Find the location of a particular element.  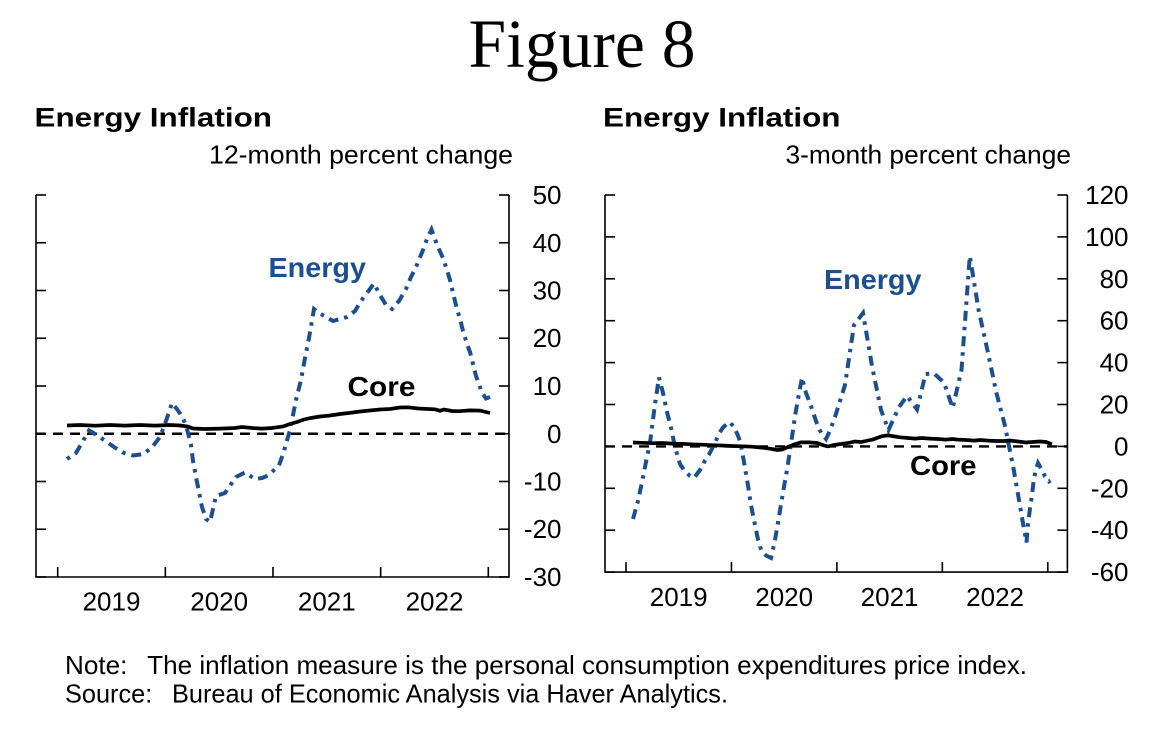

svg-text: 10 is located at coordinates (547, 386).